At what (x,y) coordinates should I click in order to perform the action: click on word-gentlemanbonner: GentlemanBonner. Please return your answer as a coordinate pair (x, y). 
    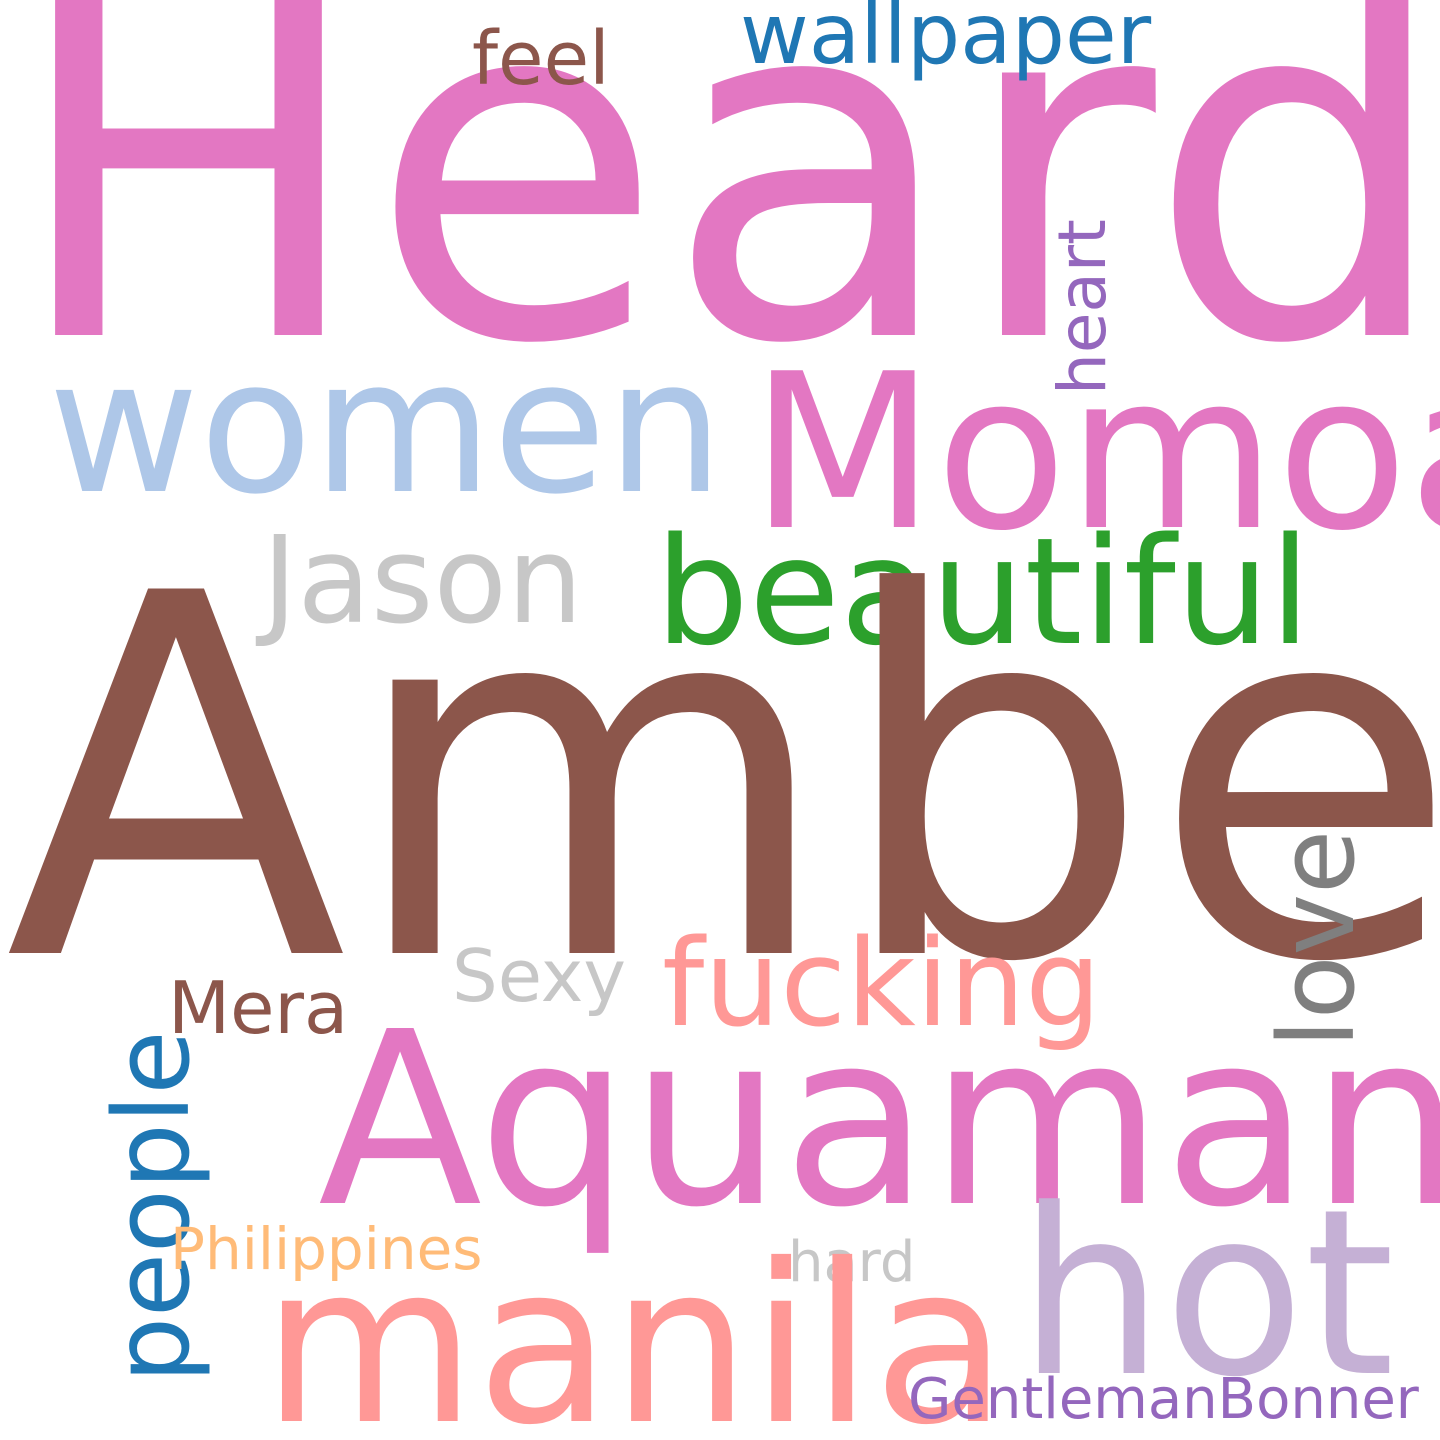
    Looking at the image, I should click on (1163, 1399).